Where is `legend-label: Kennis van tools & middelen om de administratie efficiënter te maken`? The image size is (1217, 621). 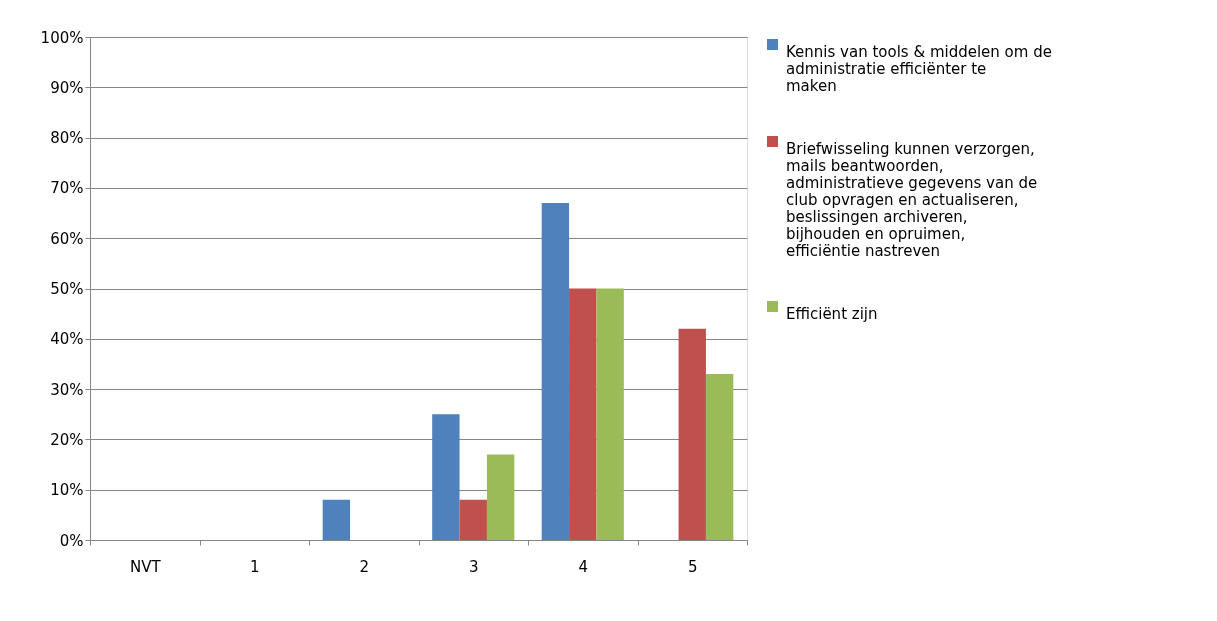
legend-label: Kennis van tools & middelen om de administratie efficiënter te maken is located at coordinates (919, 68).